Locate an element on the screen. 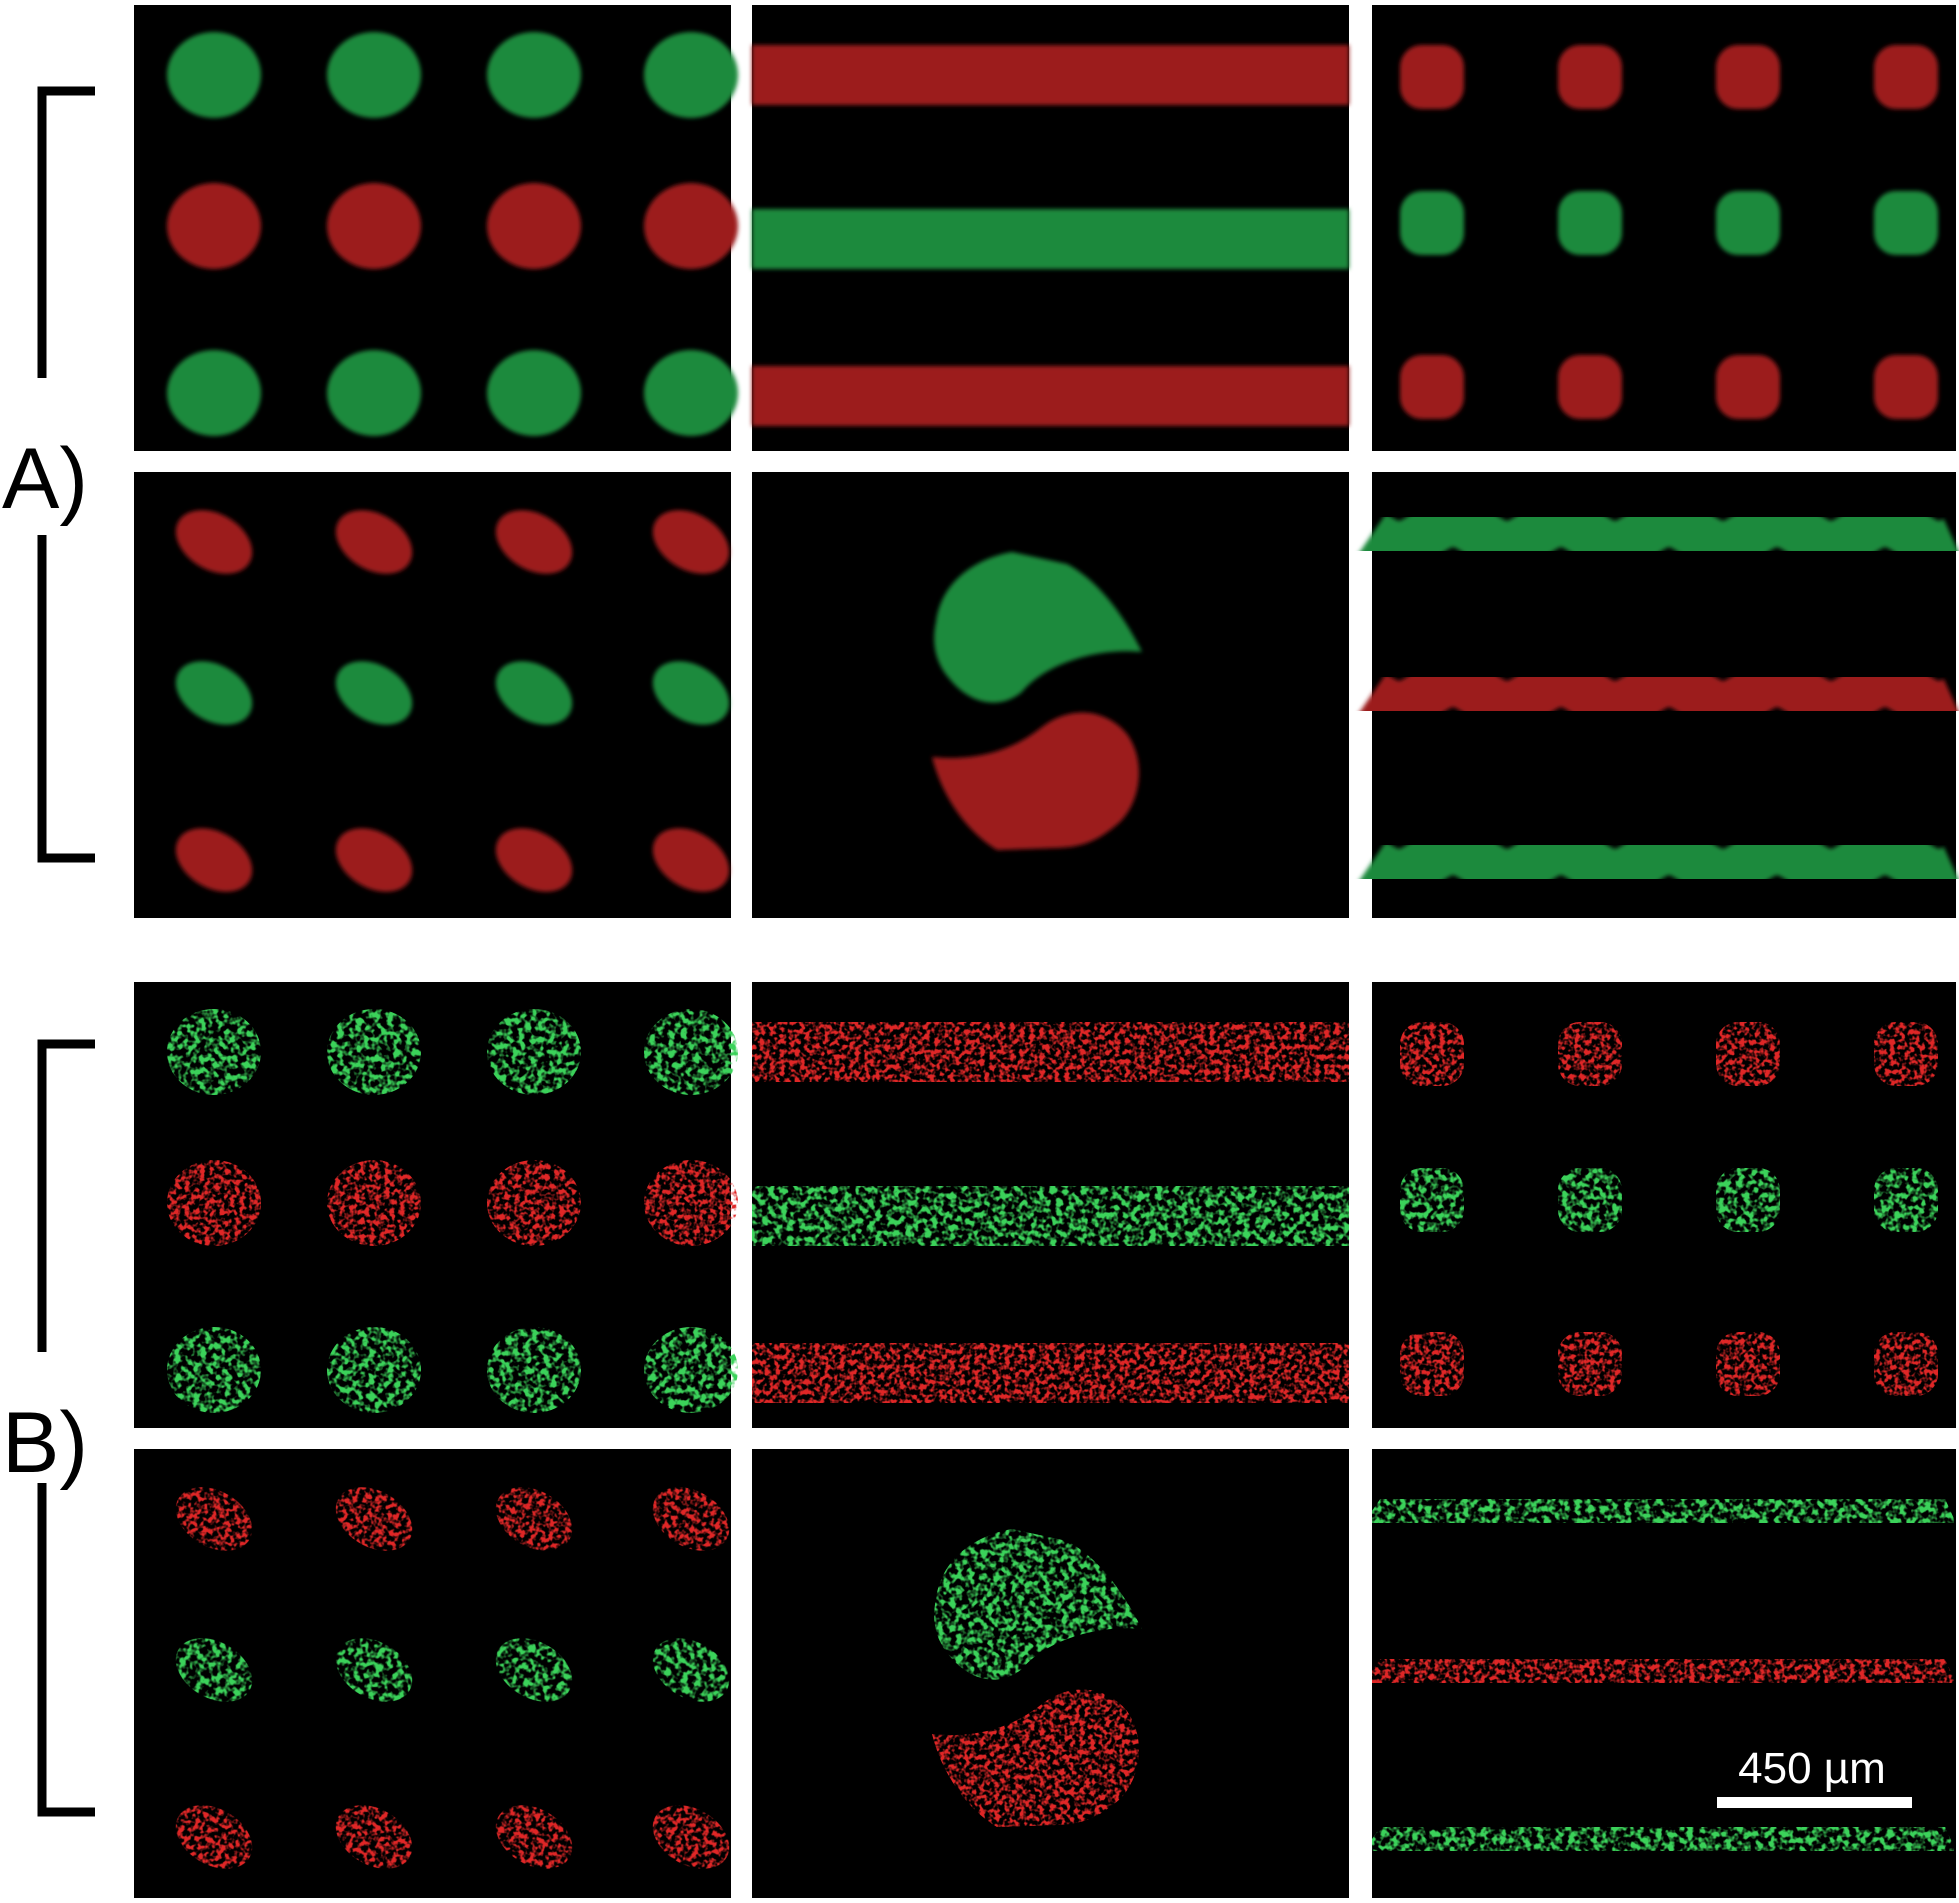 The width and height of the screenshot is (1959, 1903). panel-a-squares is located at coordinates (1664, 228).